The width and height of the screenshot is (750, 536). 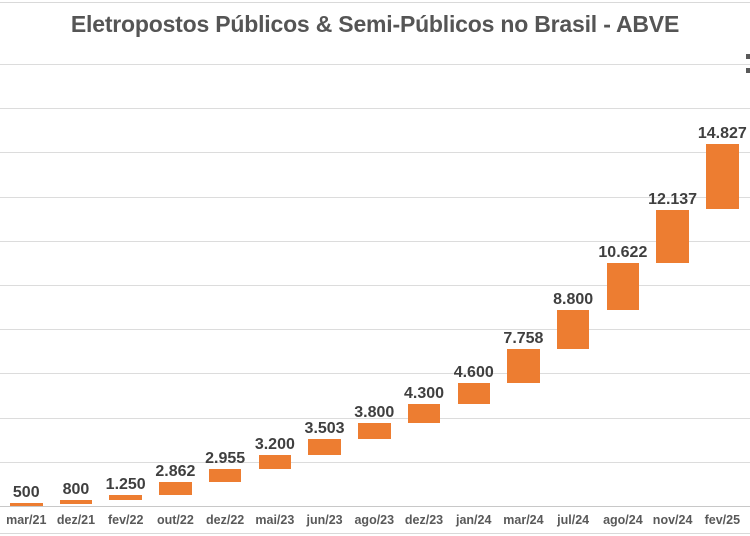 I want to click on bar-value-label: 3.200, so click(x=274, y=444).